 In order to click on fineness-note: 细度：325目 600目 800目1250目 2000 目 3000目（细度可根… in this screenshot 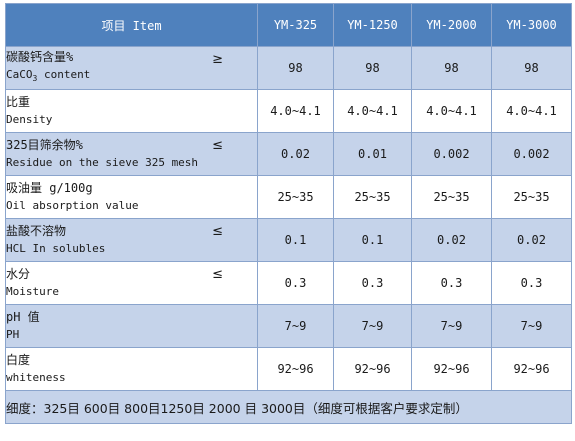, I will do `click(288, 407)`.